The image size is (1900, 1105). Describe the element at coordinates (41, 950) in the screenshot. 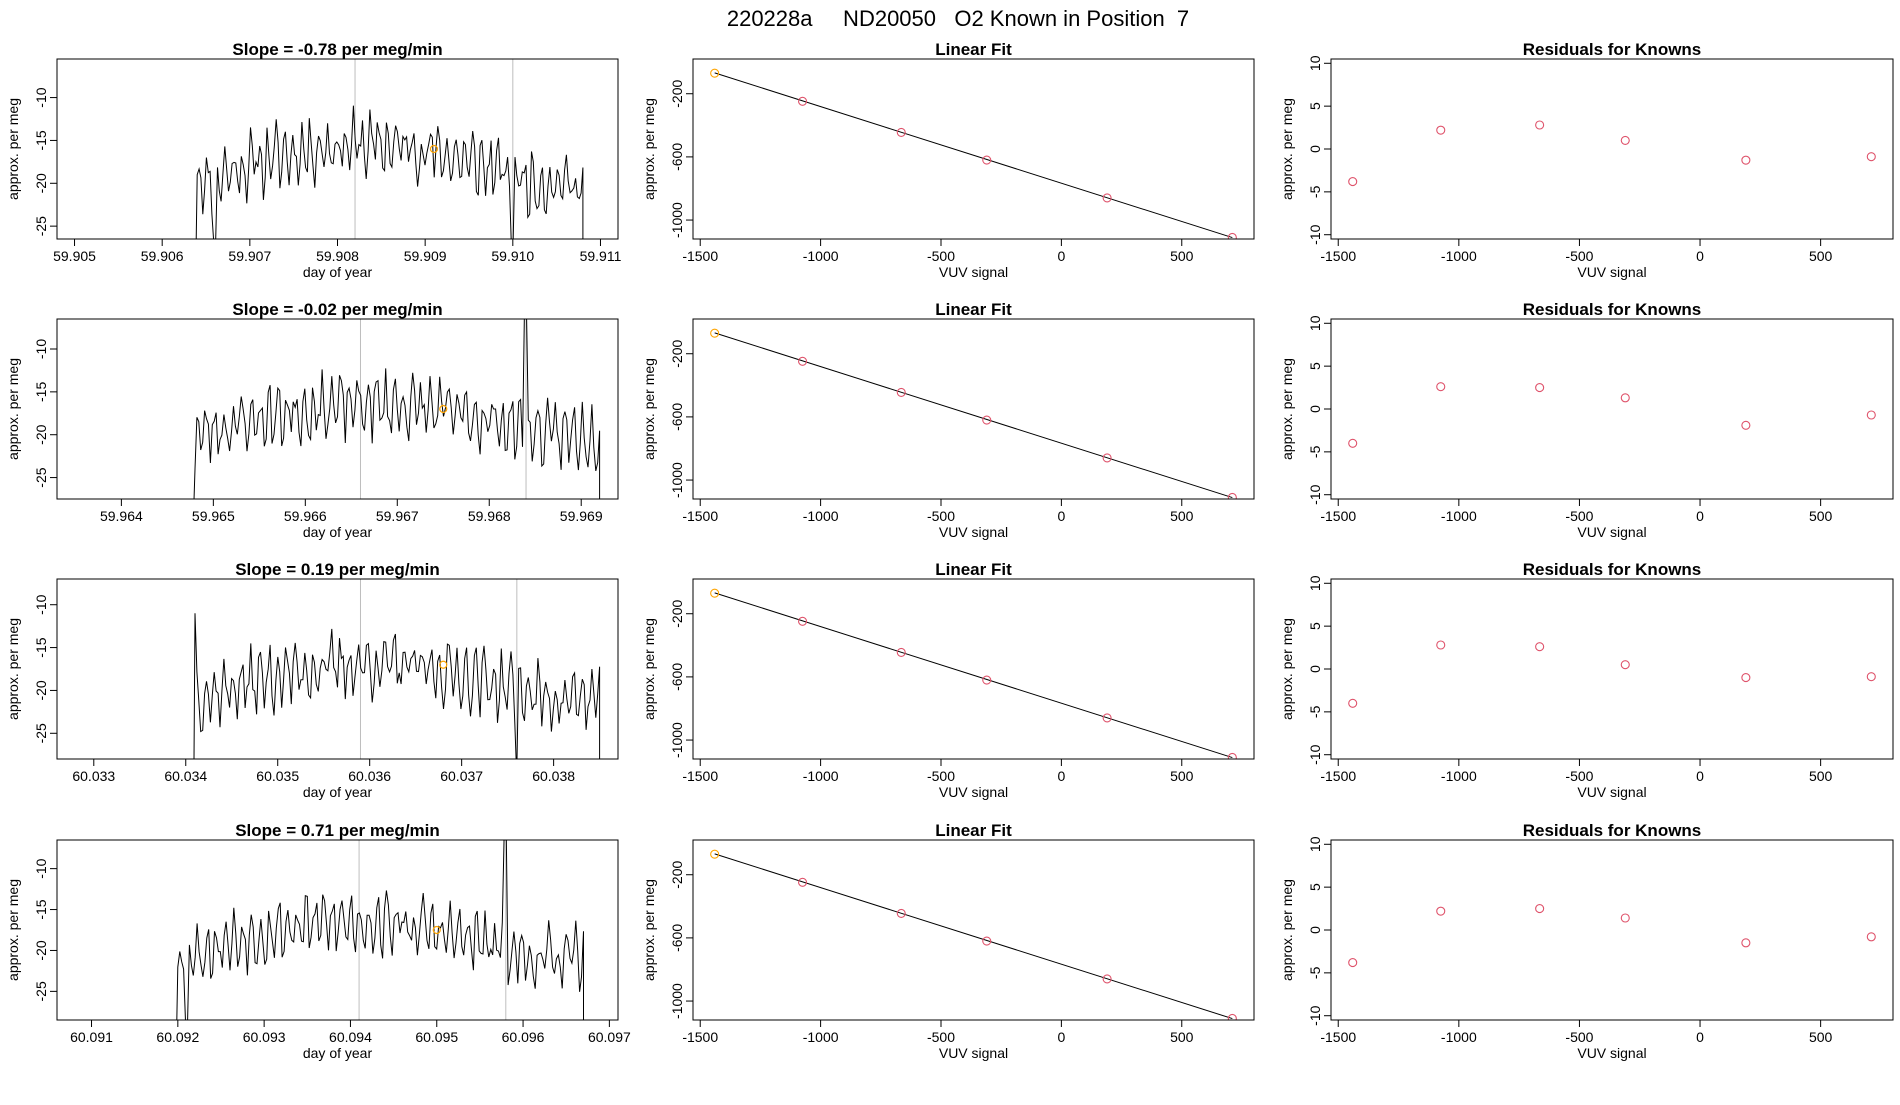

I see `y-tick-label: -20` at that location.